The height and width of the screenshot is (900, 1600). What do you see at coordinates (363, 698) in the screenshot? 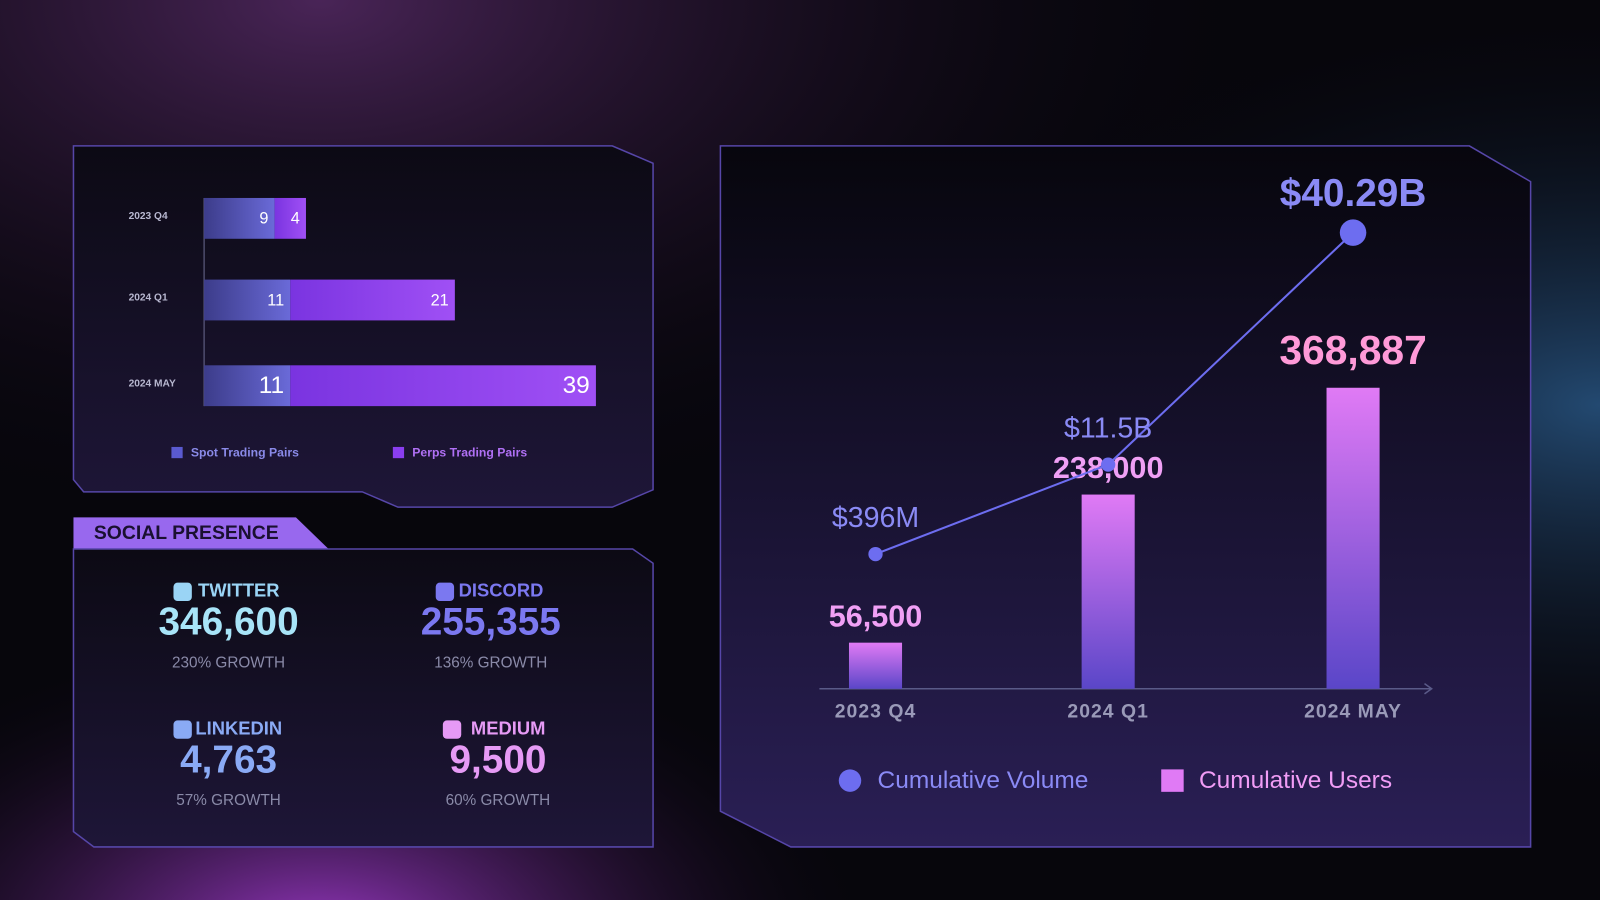
I see `social-panel` at bounding box center [363, 698].